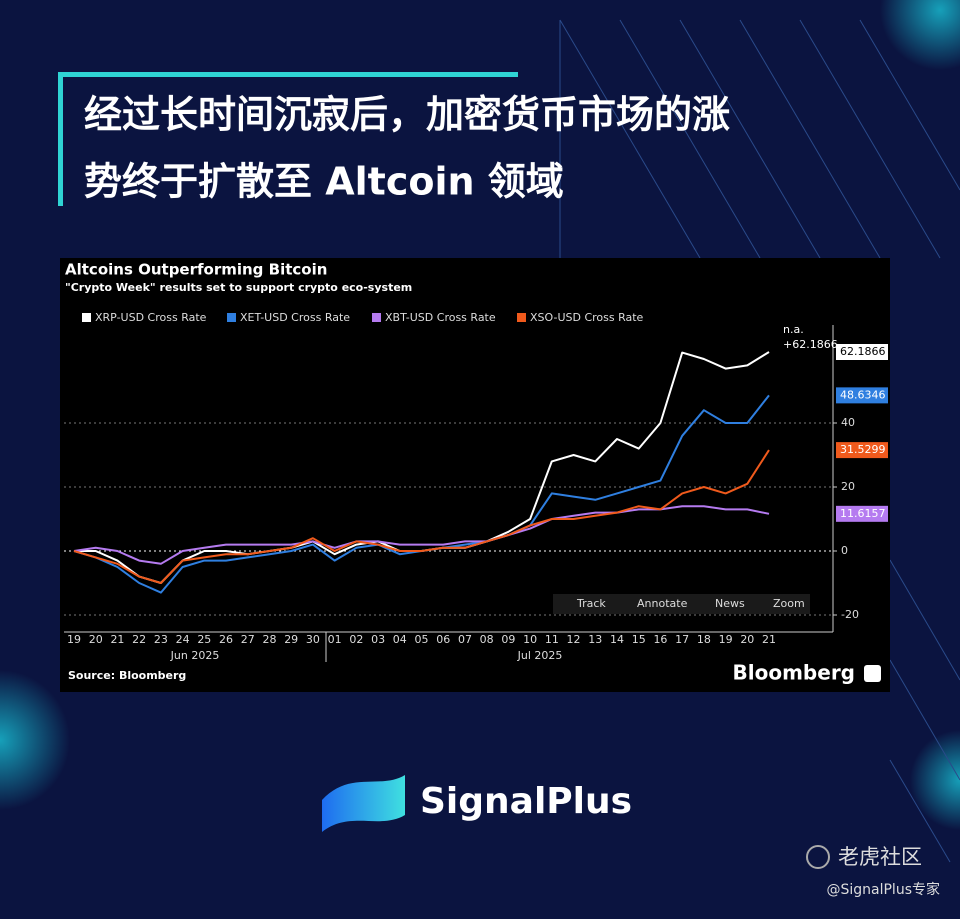 Image resolution: width=960 pixels, height=919 pixels. I want to click on toolbar-button: News, so click(730, 603).